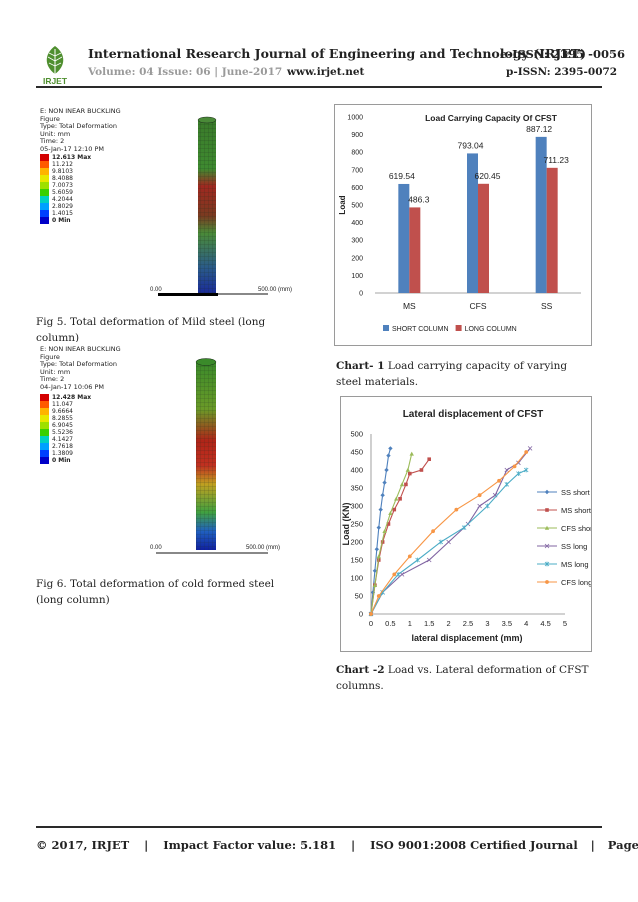 The width and height of the screenshot is (638, 902). What do you see at coordinates (491, 329) in the screenshot?
I see `chart1-legend-label: LONG COLUMN` at bounding box center [491, 329].